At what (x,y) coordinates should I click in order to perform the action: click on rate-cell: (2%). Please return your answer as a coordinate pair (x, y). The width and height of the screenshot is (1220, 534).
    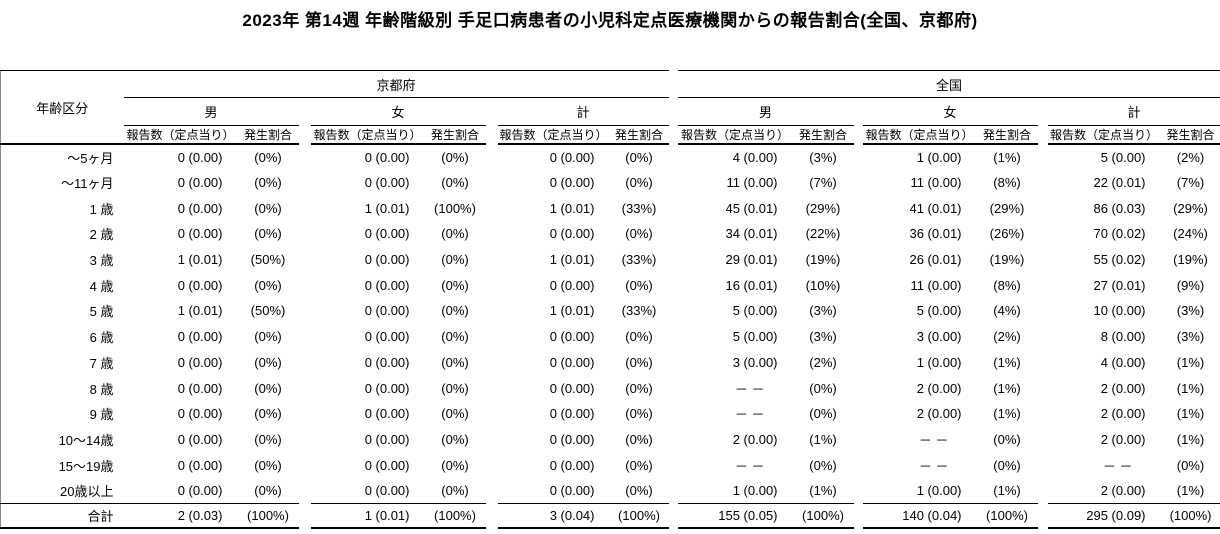
    Looking at the image, I should click on (1007, 337).